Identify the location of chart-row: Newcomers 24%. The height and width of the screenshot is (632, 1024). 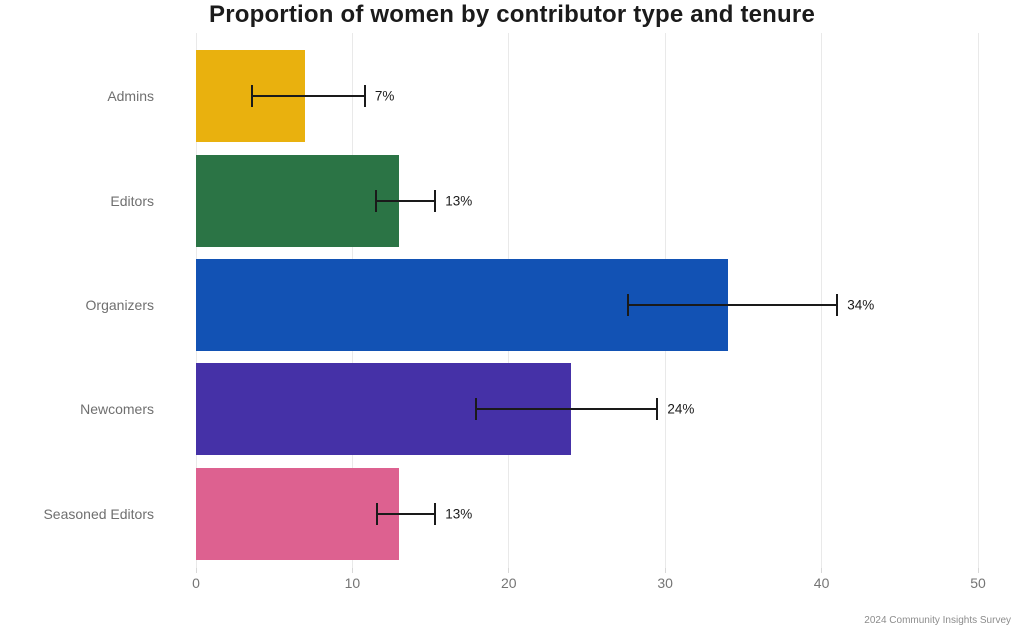
(529, 409).